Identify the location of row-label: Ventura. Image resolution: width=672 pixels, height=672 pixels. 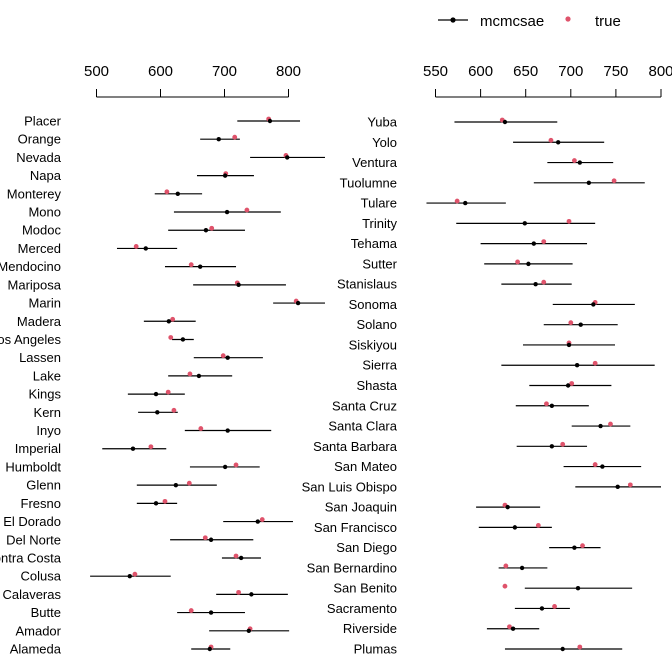
(375, 162).